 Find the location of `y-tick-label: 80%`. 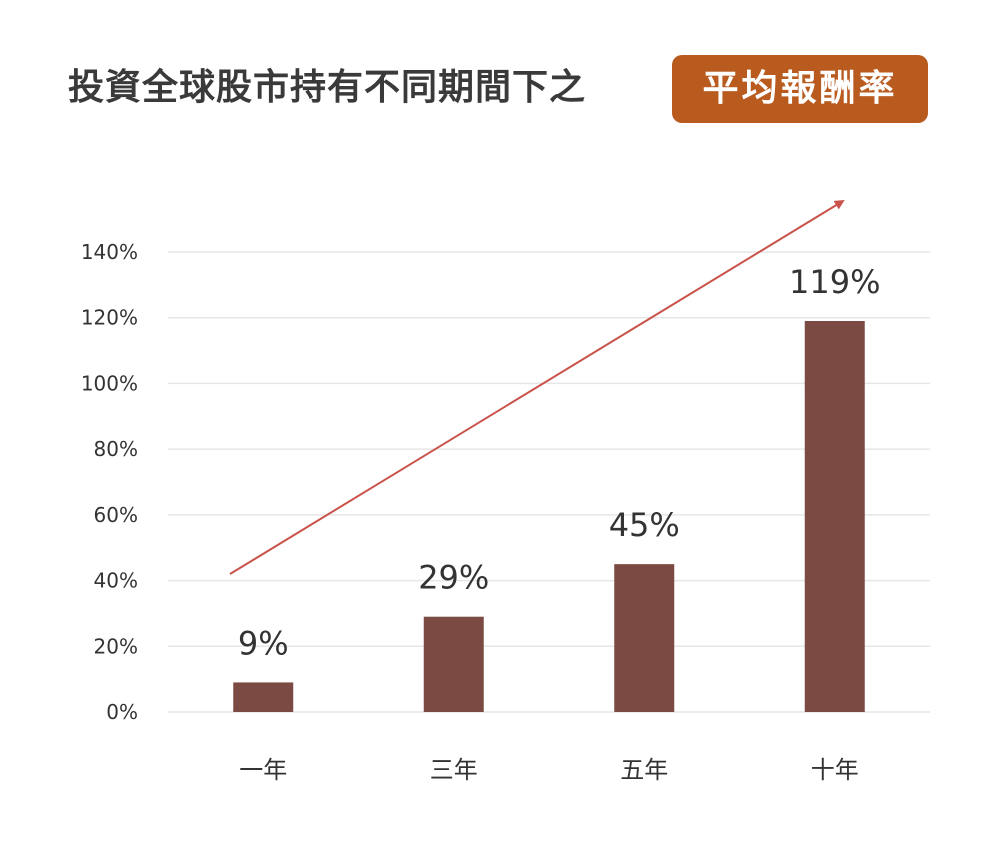

y-tick-label: 80% is located at coordinates (116, 449).